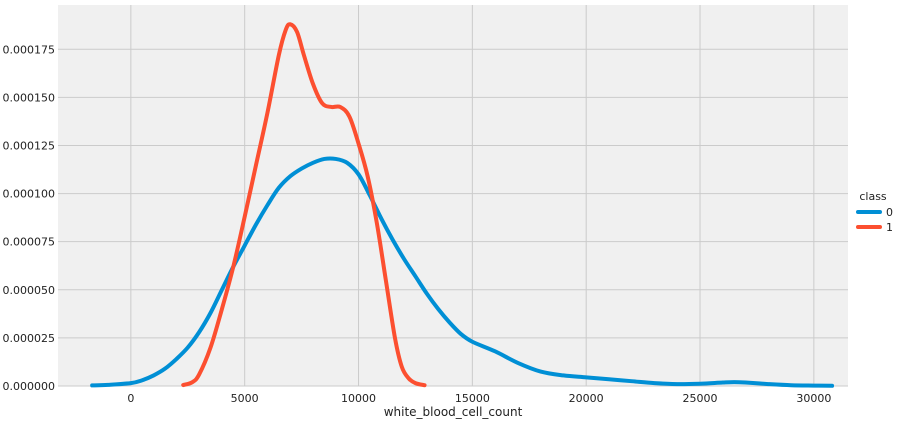  What do you see at coordinates (29, 145) in the screenshot?
I see `y-tick-label: 0.000125` at bounding box center [29, 145].